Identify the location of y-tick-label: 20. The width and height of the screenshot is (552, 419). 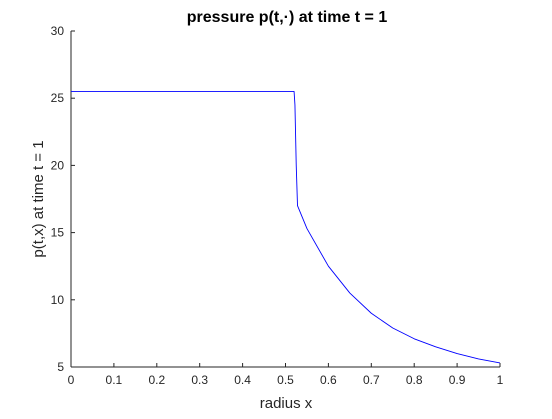
(58, 165).